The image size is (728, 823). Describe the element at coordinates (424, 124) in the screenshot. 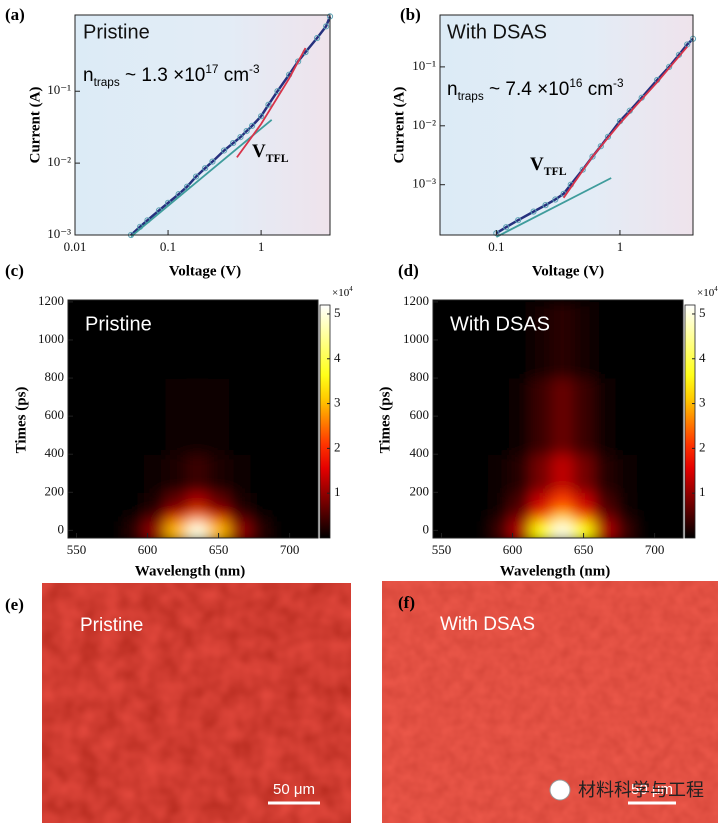

I see `y-tick-label: 10⁻²` at that location.